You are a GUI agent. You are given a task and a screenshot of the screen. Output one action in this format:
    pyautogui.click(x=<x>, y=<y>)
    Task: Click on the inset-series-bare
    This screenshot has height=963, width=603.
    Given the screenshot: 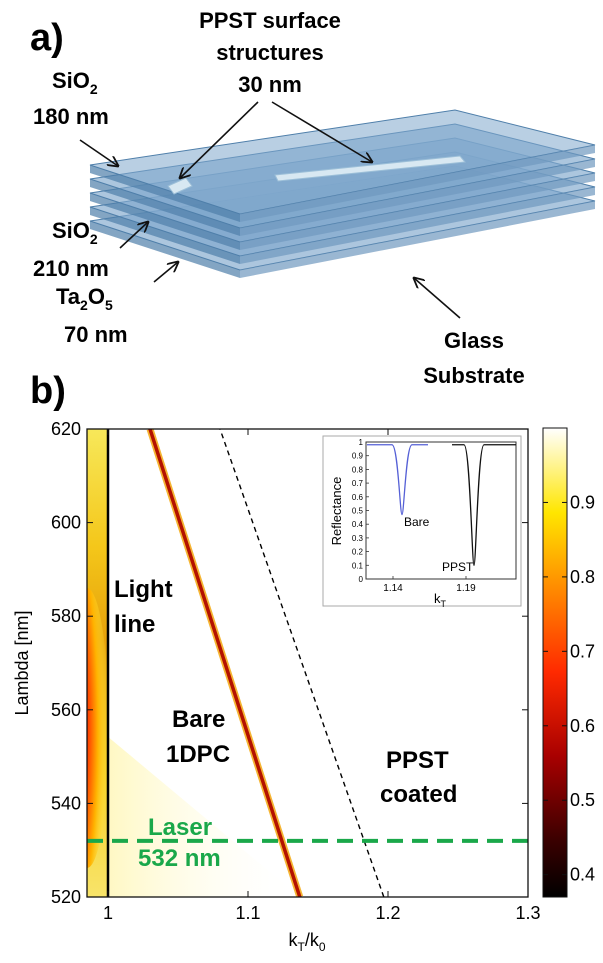 What is the action you would take?
    pyautogui.click(x=397, y=480)
    